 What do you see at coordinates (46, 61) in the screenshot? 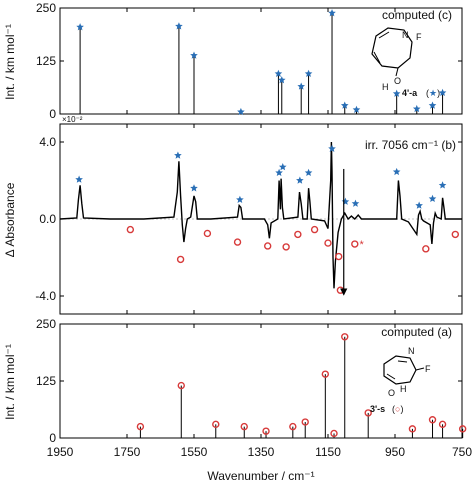
I see `panel-top-ytick-label: 125` at bounding box center [46, 61].